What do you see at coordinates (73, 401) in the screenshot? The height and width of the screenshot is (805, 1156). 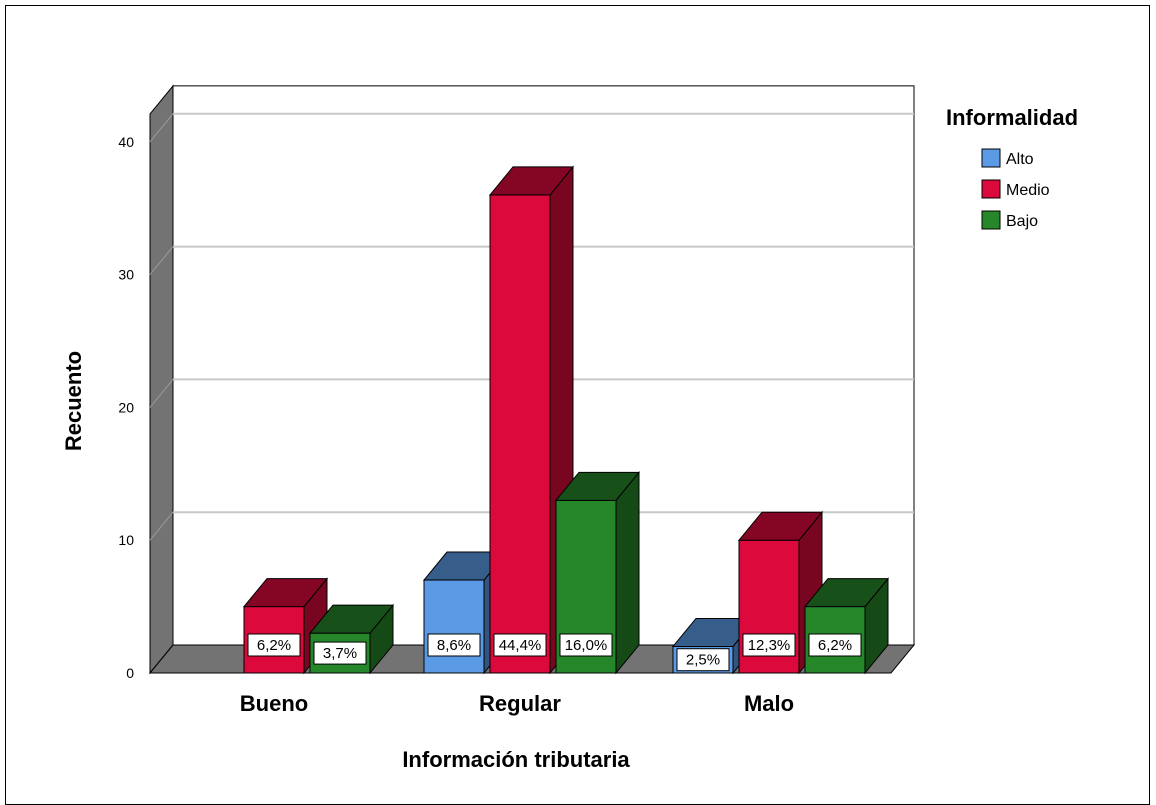 I see `y-axis-title: Recuento` at bounding box center [73, 401].